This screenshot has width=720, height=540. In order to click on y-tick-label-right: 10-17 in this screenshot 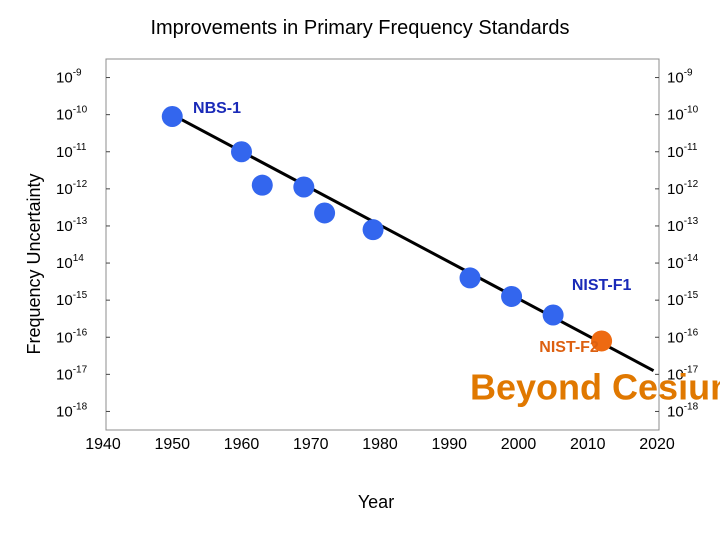, I will do `click(683, 373)`.